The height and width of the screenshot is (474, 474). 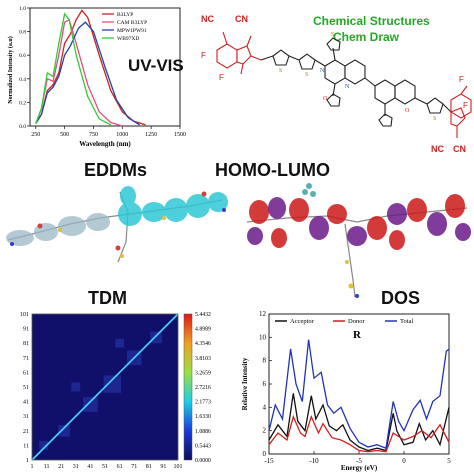 What do you see at coordinates (203, 373) in the screenshot?
I see `colorbar-tick-label: 3.2659` at bounding box center [203, 373].